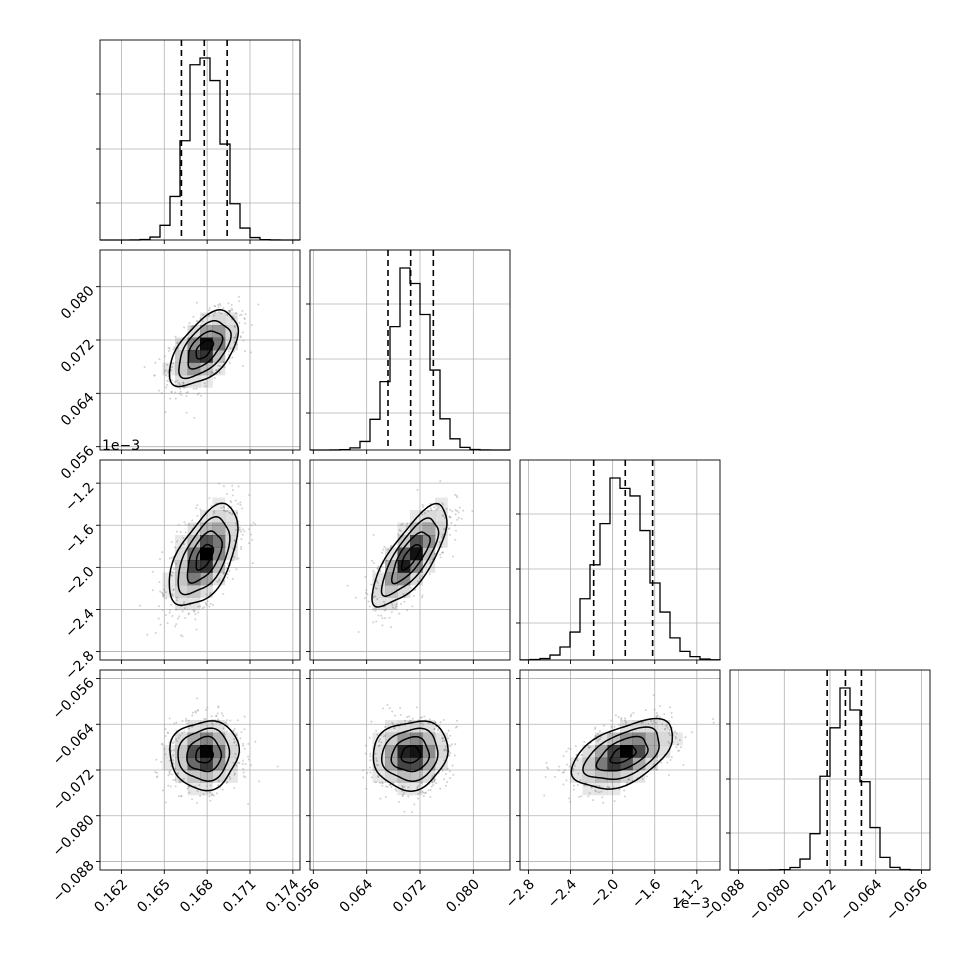  What do you see at coordinates (861, 900) in the screenshot?
I see `x-tick-label-param-4: −0.064` at bounding box center [861, 900].